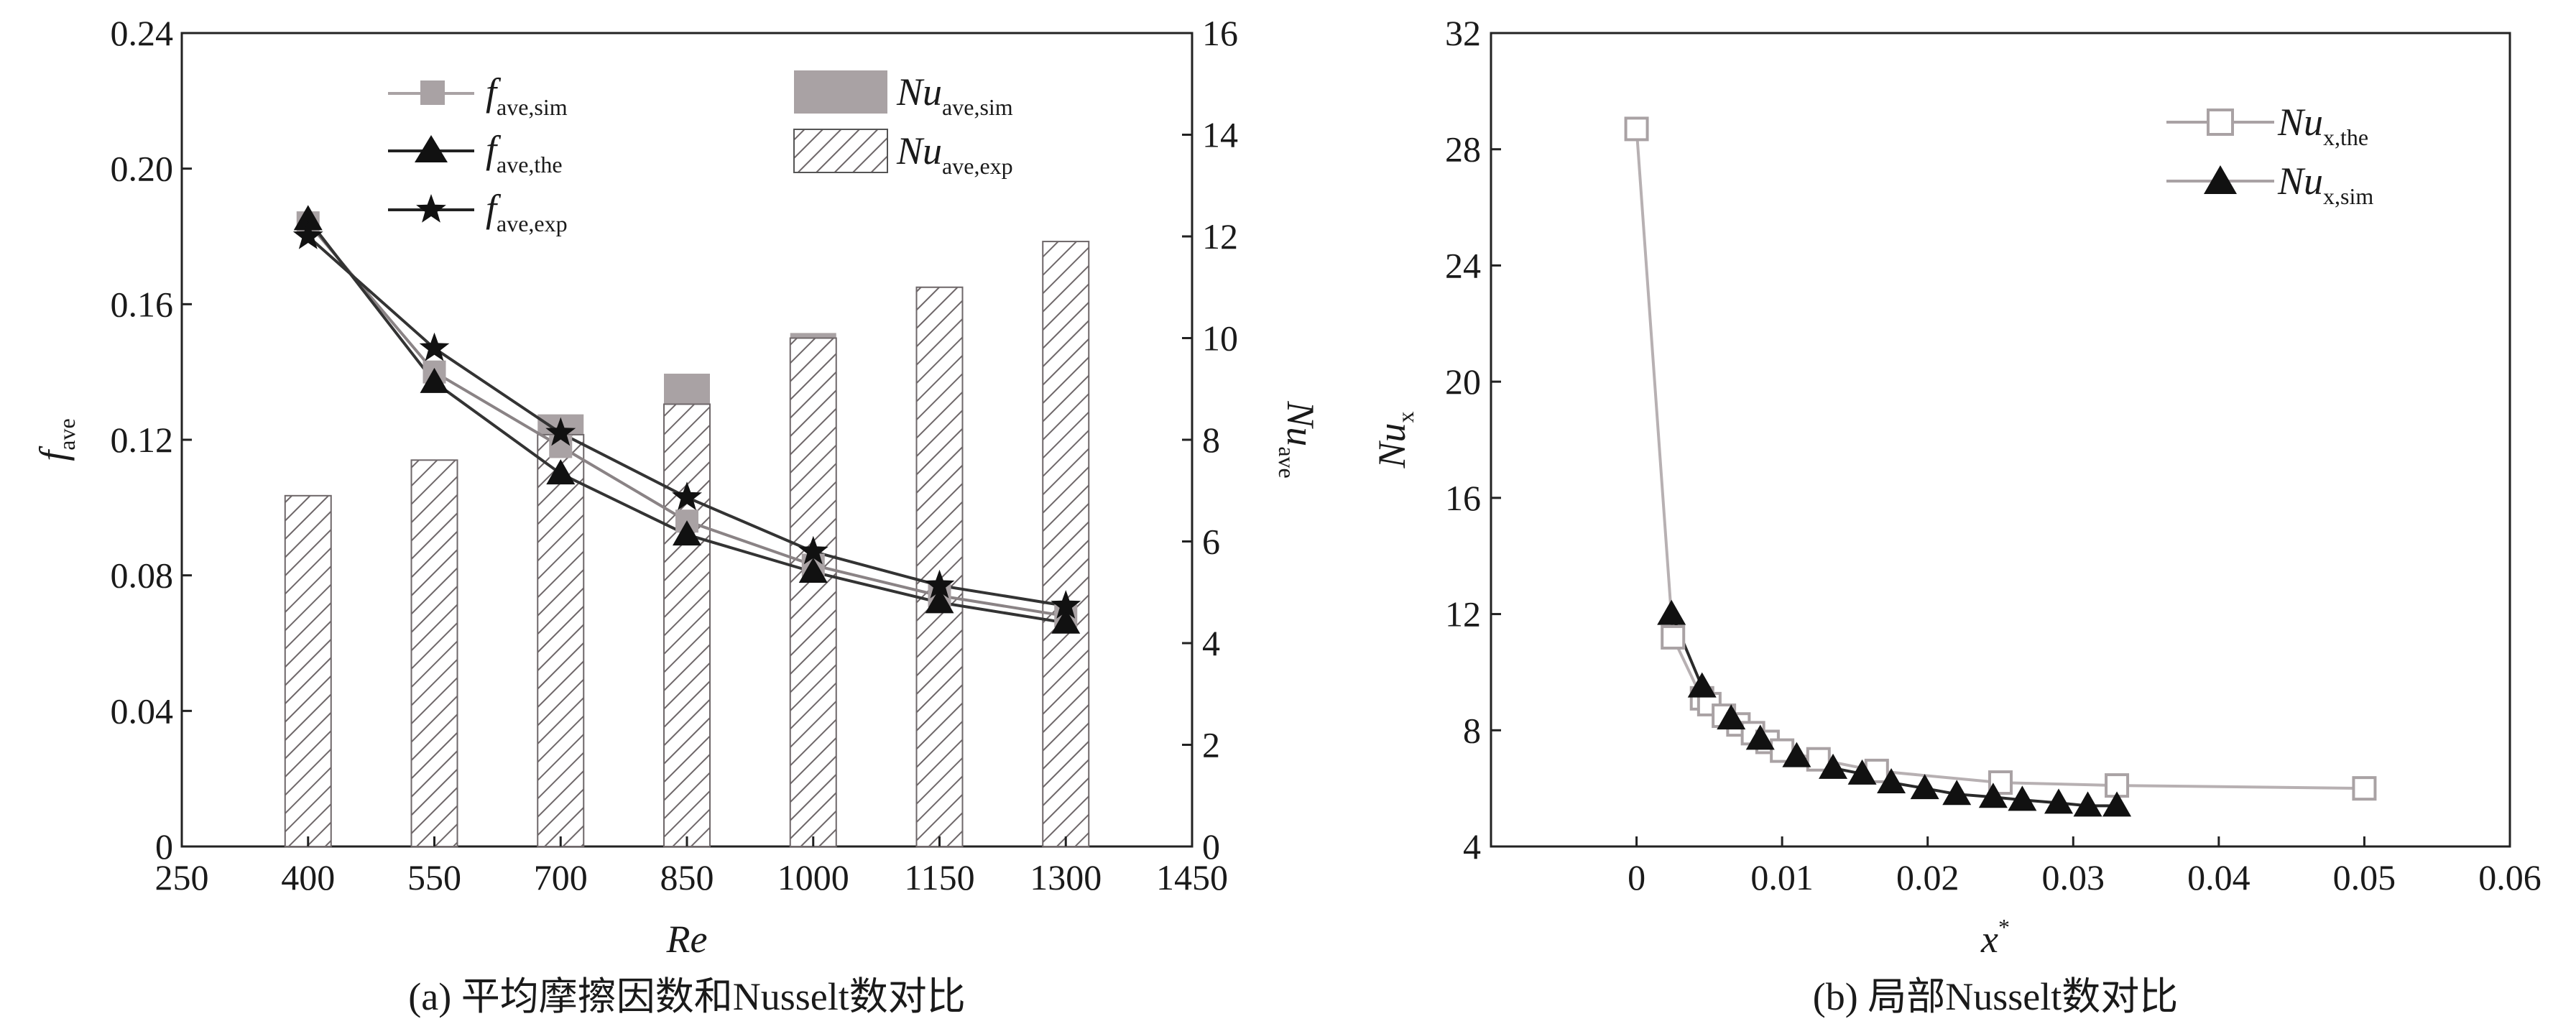  I want to click on legend-nu-sim: Nuave,sim, so click(903, 95).